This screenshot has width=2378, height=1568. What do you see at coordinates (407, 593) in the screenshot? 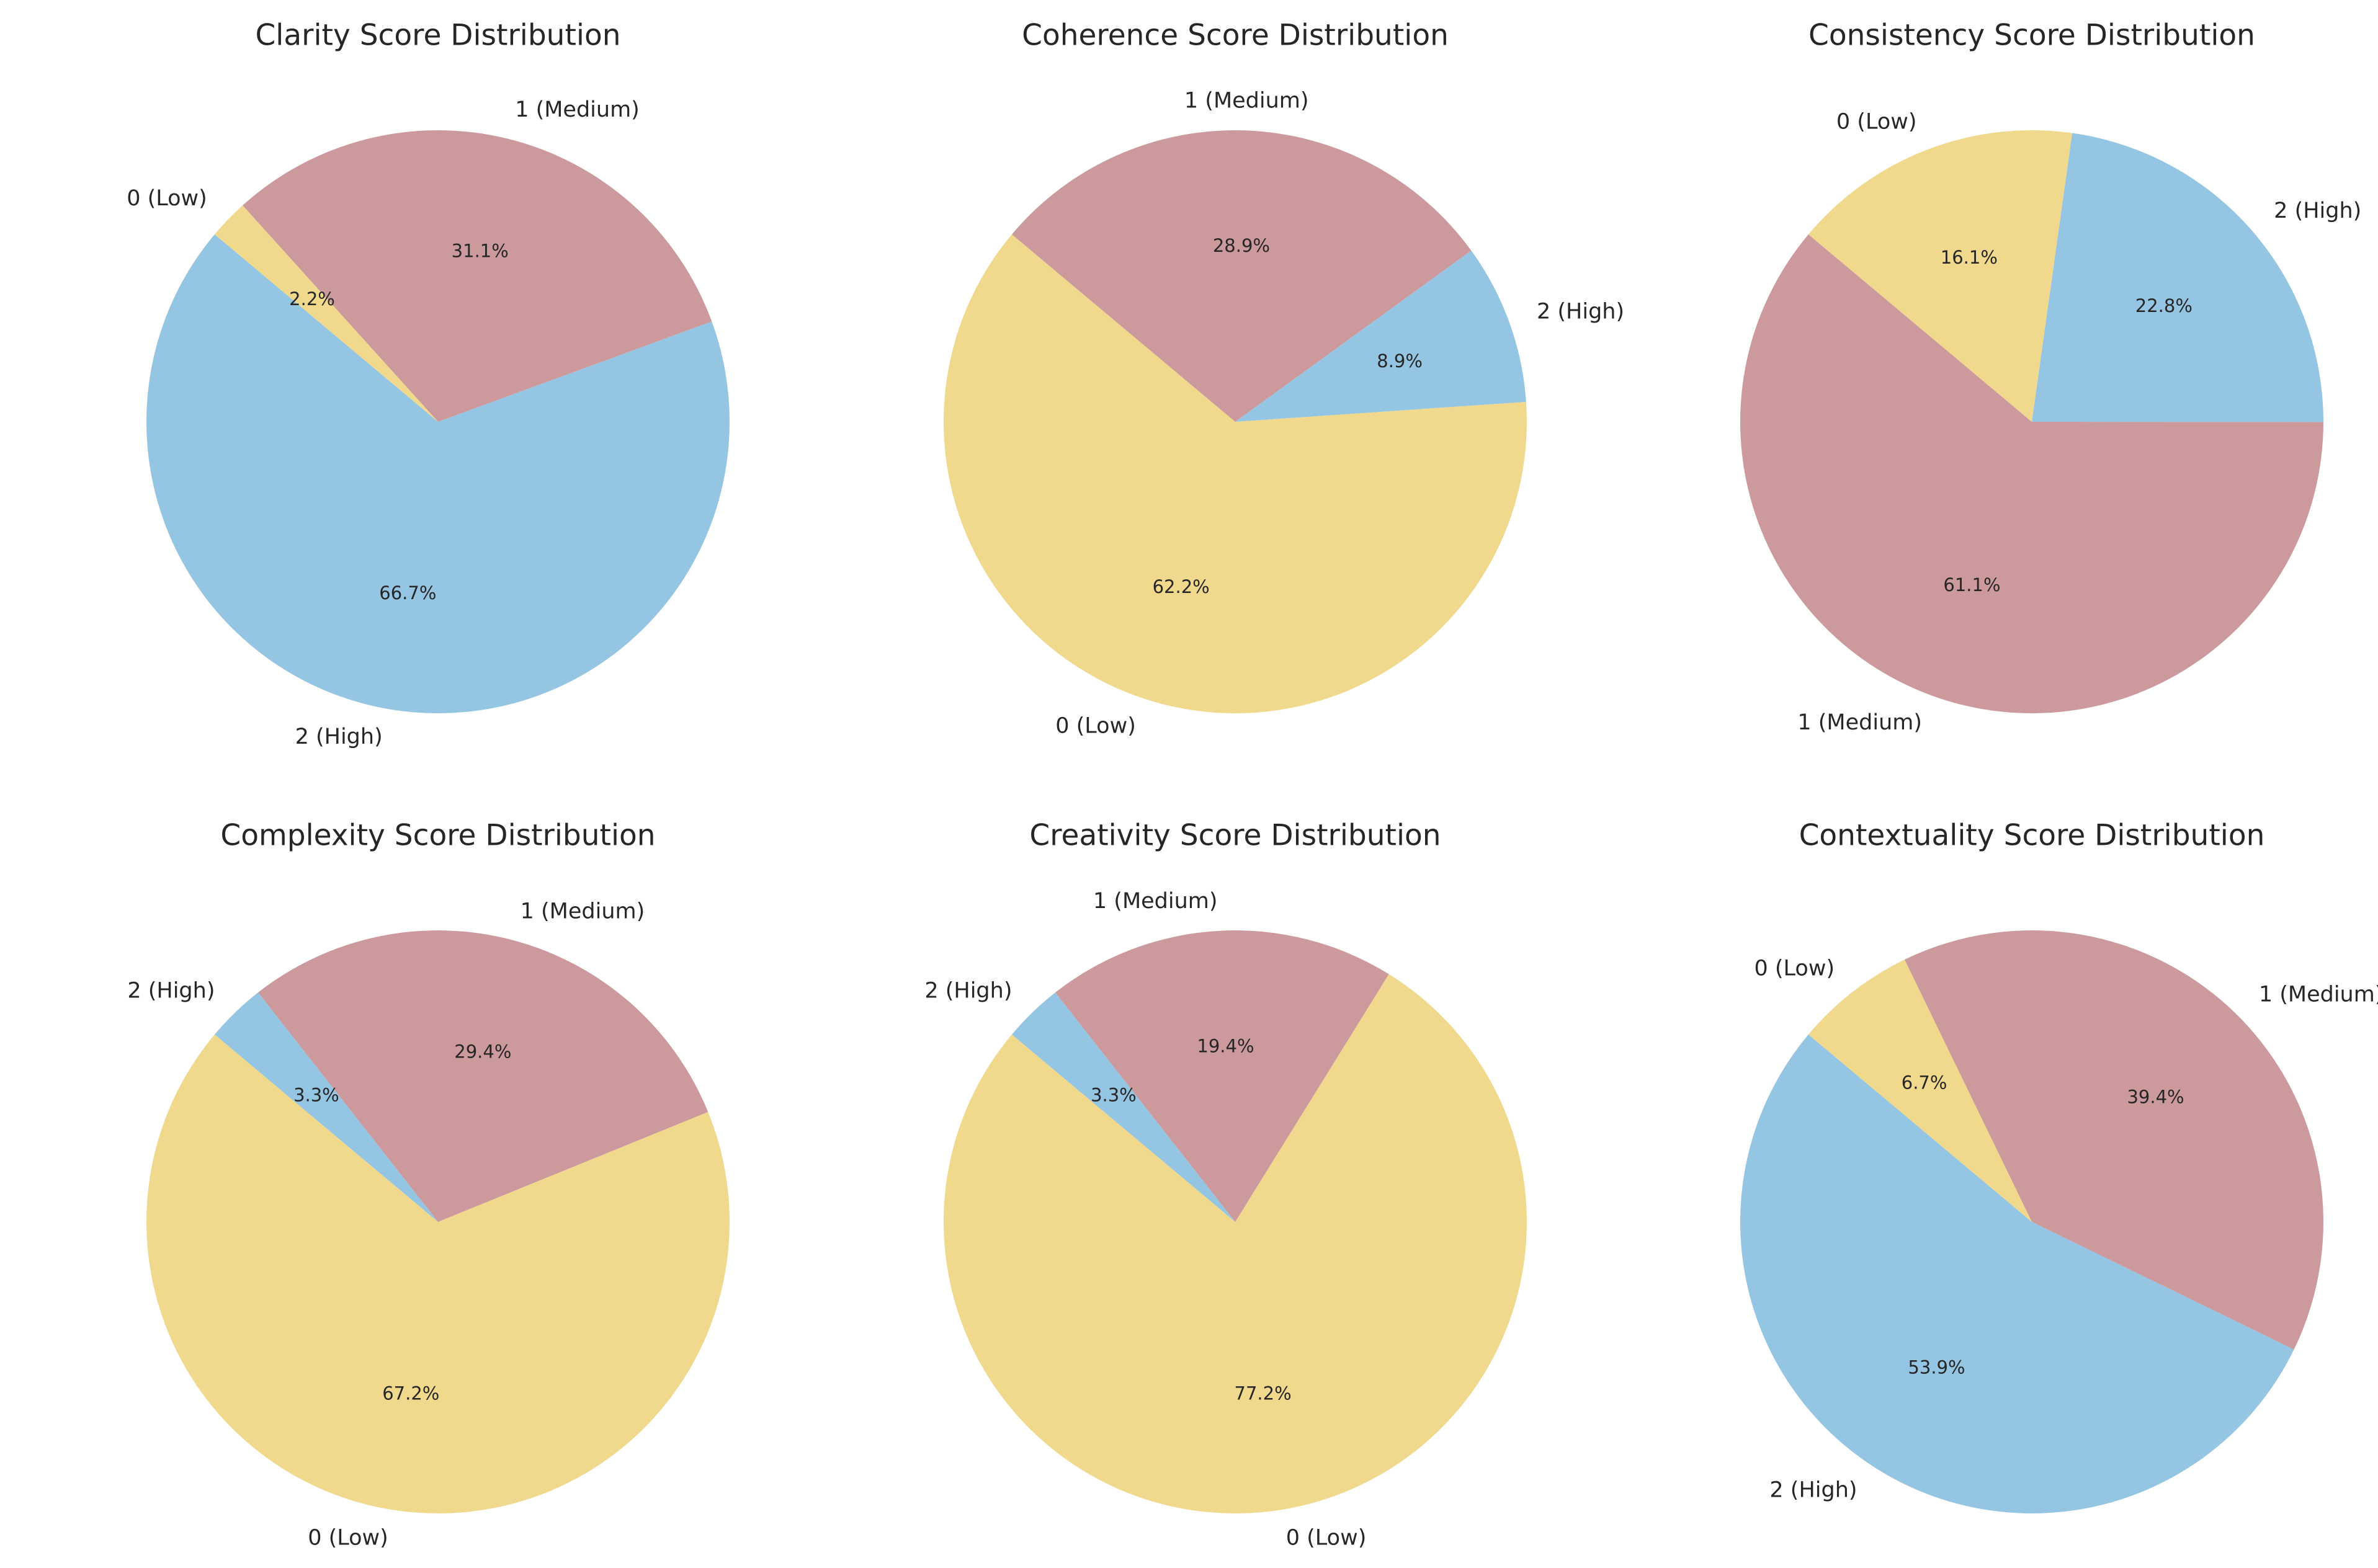
I see `percent-label: 66.7%` at bounding box center [407, 593].